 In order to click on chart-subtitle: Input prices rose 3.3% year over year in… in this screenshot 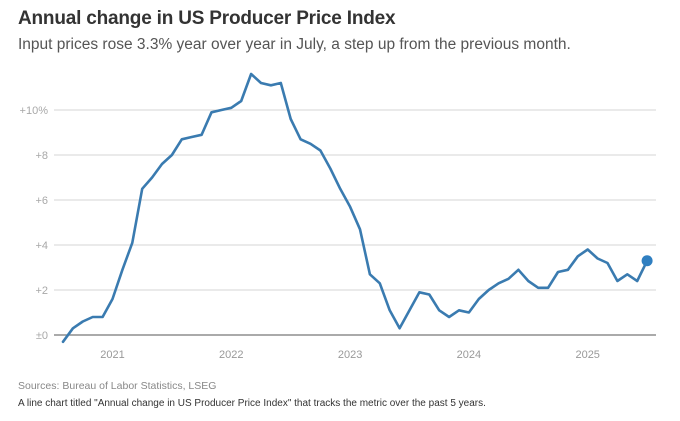, I will do `click(294, 44)`.